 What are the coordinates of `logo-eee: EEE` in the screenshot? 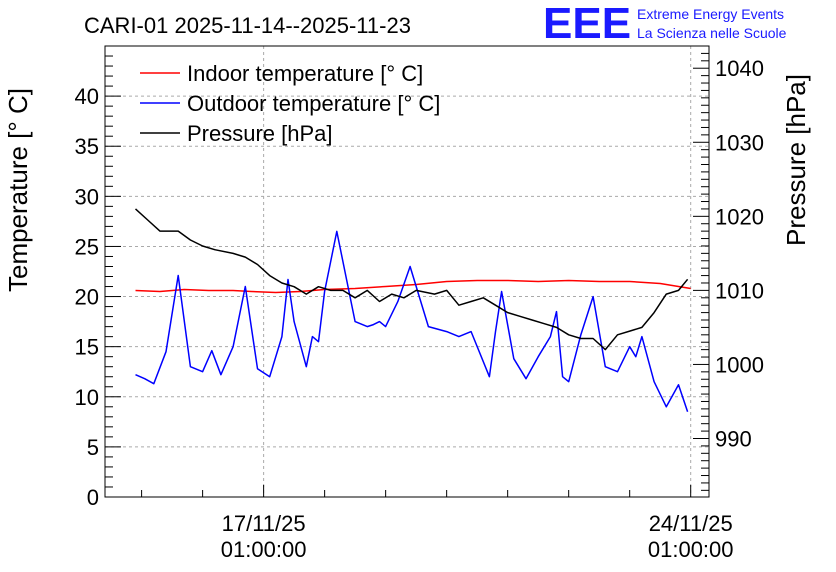 It's located at (587, 24).